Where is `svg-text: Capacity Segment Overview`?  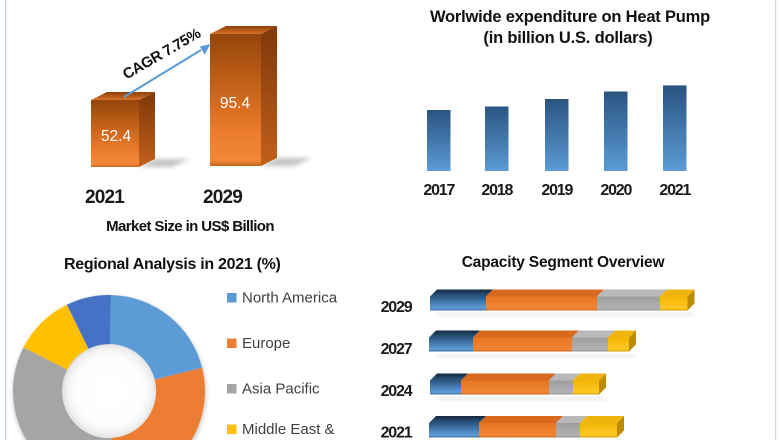 svg-text: Capacity Segment Overview is located at coordinates (564, 262).